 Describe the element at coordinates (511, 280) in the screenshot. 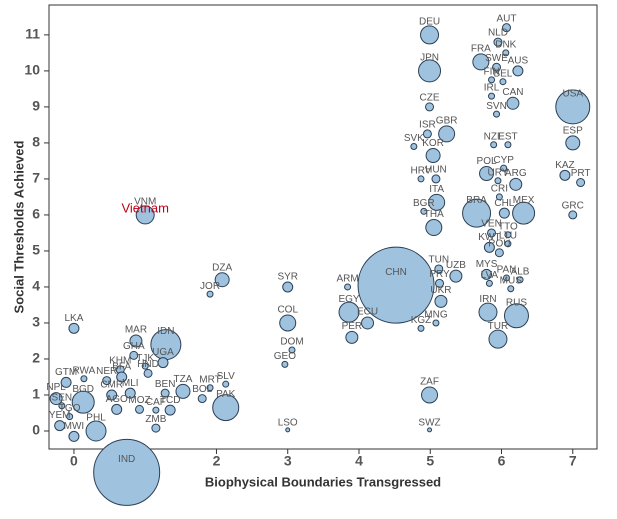

I see `country-label: MUS` at that location.